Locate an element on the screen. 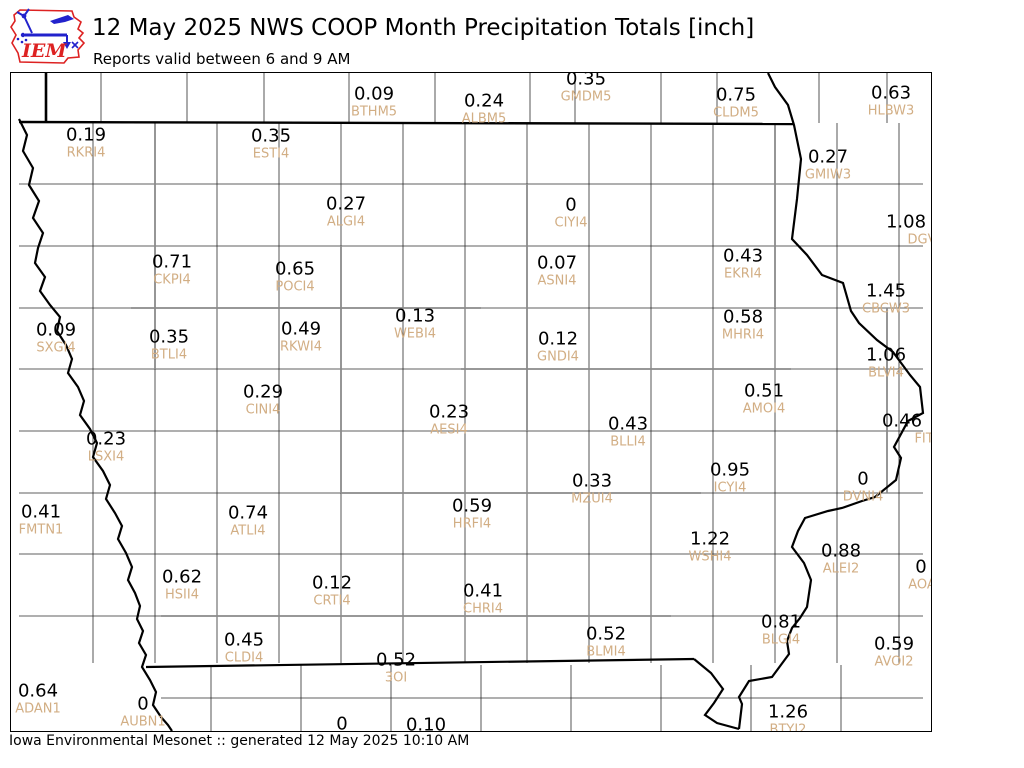 The height and width of the screenshot is (768, 1024). station-value: 0.64 is located at coordinates (38, 691).